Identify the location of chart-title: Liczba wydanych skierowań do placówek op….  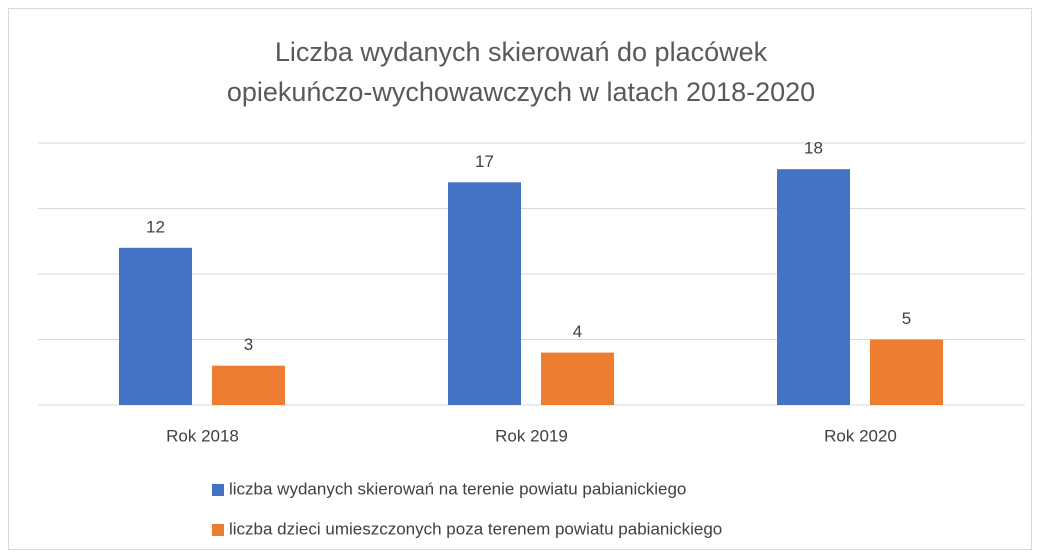
(521, 72).